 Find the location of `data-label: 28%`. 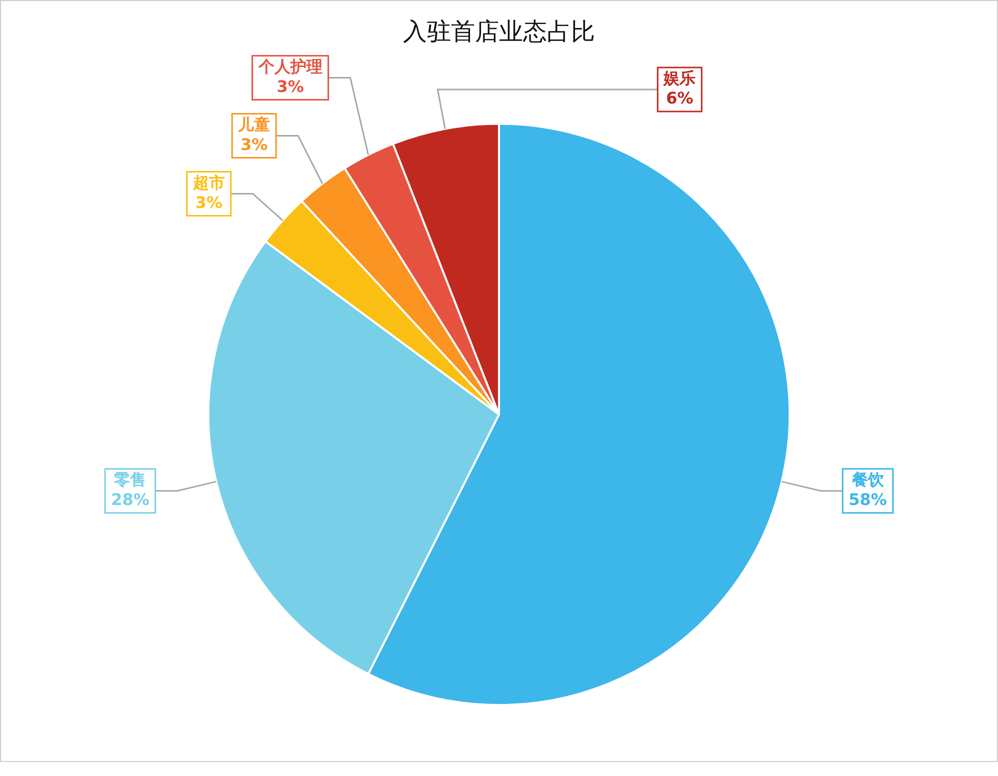

data-label: 28% is located at coordinates (130, 499).